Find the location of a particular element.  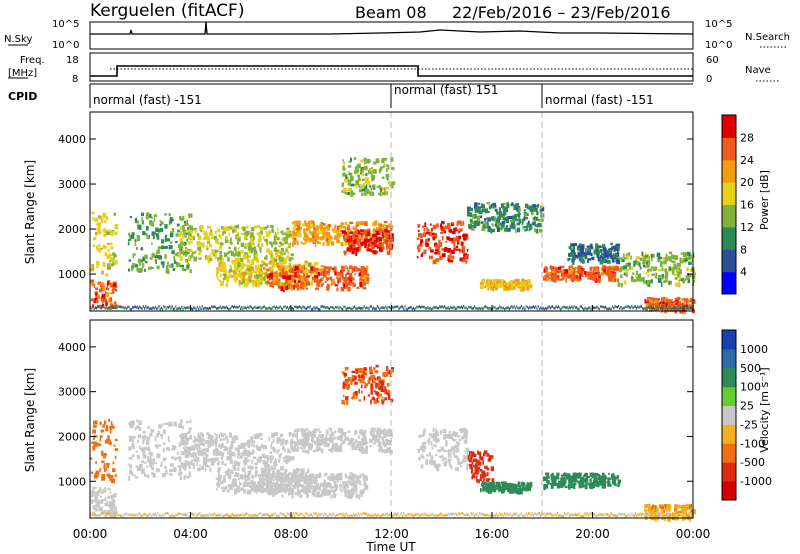

data-region is located at coordinates (236, 244).